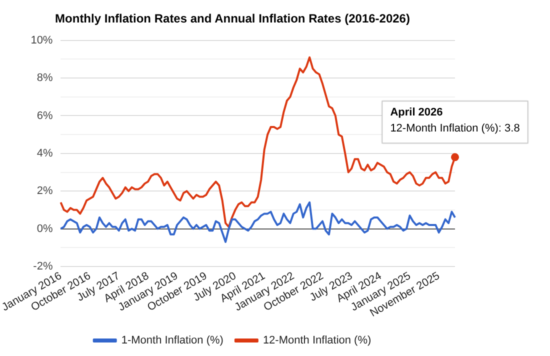 Image resolution: width=550 pixels, height=356 pixels. What do you see at coordinates (44, 116) in the screenshot?
I see `y-tick-label: 6%` at bounding box center [44, 116].